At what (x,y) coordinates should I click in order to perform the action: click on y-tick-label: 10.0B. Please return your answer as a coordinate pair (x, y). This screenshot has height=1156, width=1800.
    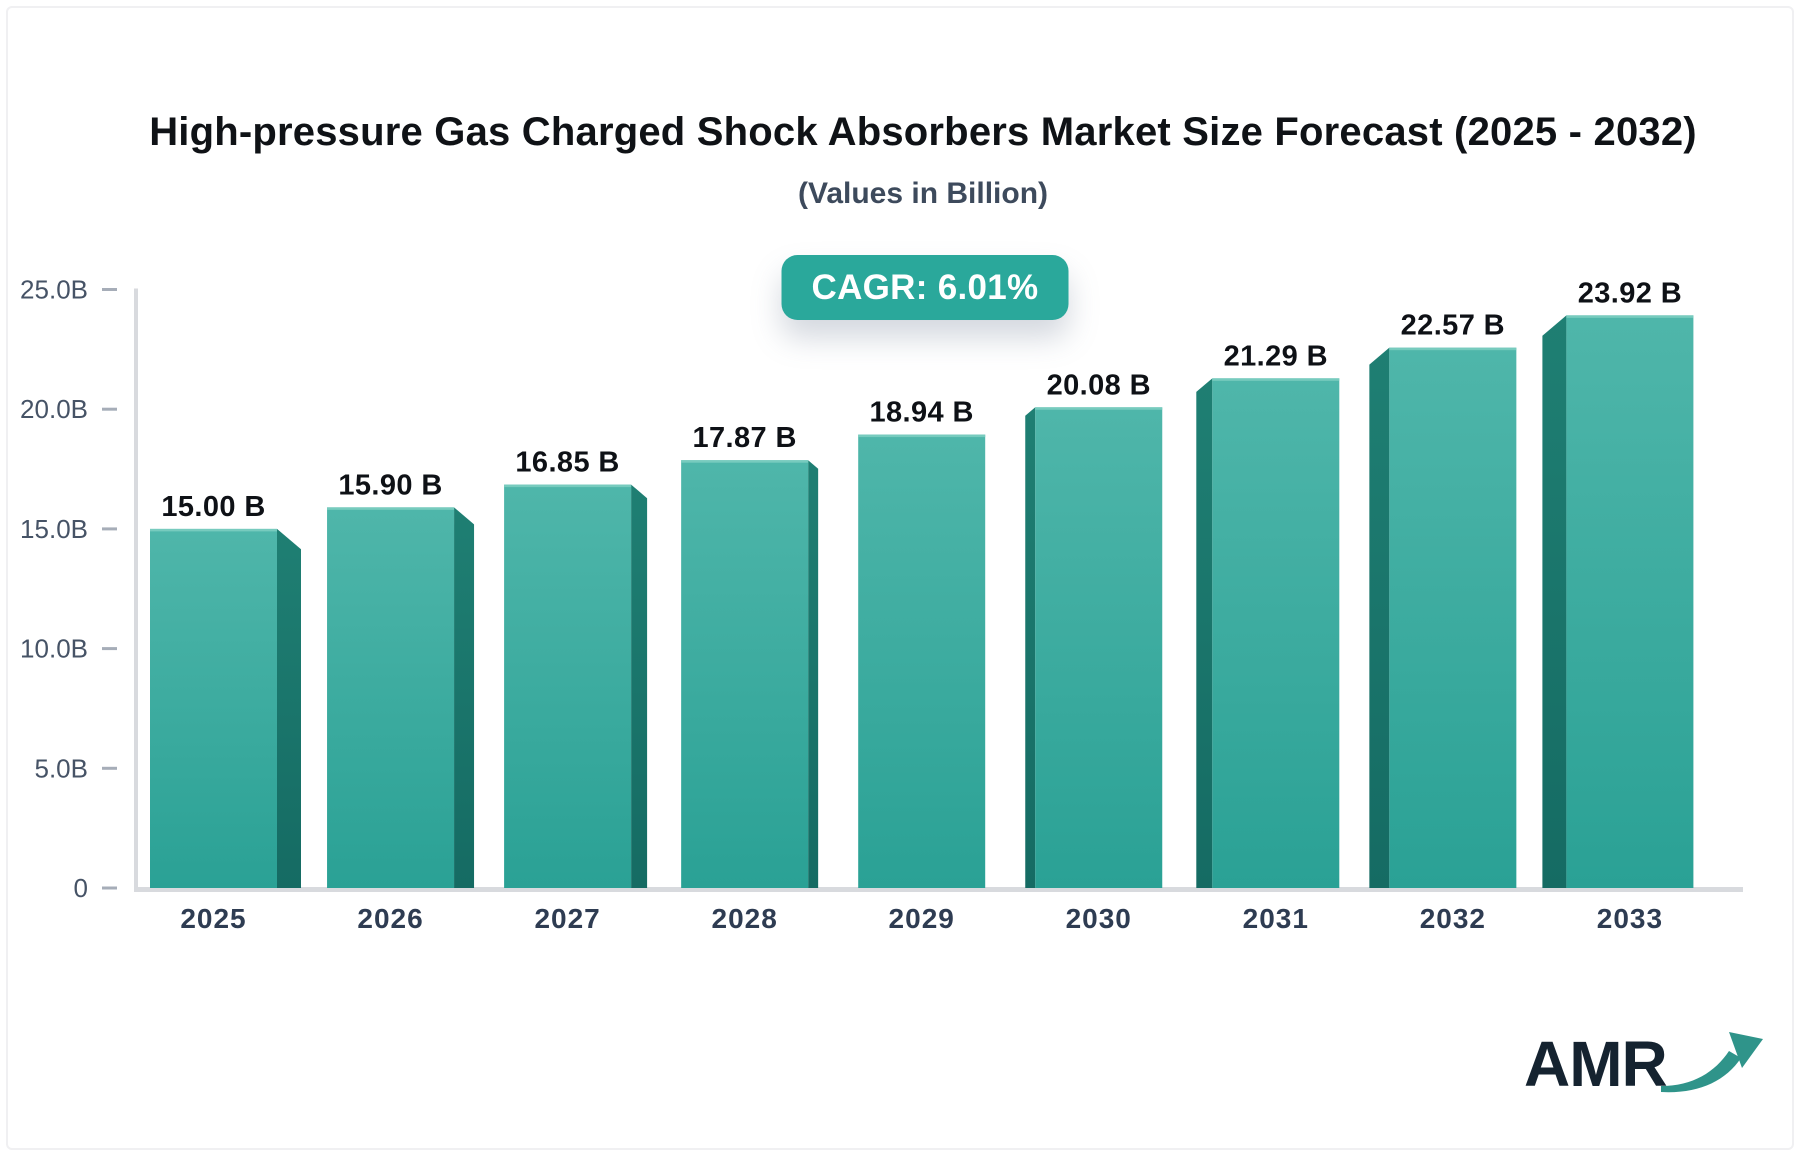
    Looking at the image, I should click on (54, 649).